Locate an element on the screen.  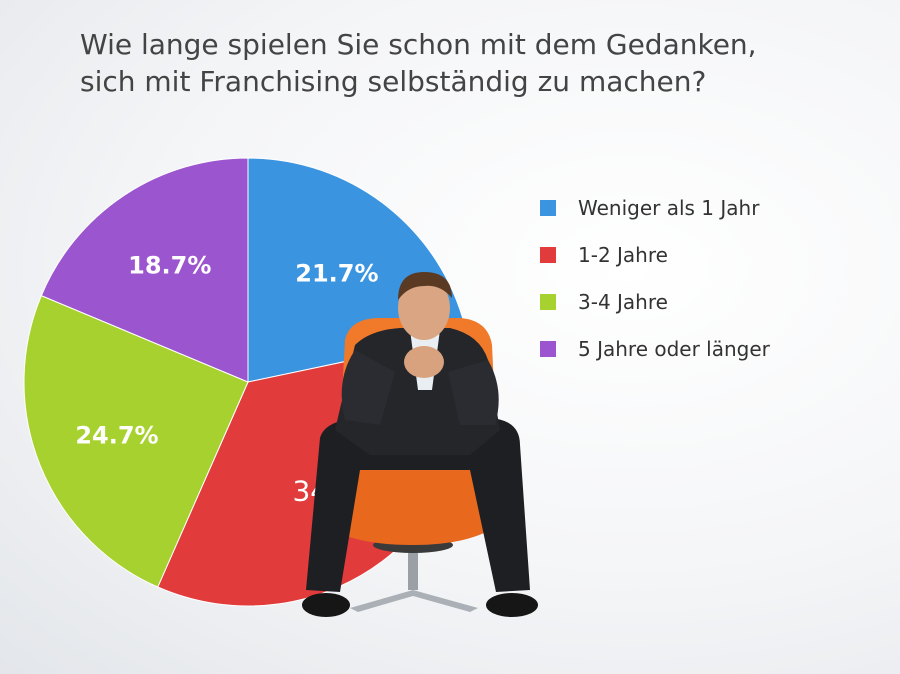
businessman-illustration is located at coordinates (420, 444).